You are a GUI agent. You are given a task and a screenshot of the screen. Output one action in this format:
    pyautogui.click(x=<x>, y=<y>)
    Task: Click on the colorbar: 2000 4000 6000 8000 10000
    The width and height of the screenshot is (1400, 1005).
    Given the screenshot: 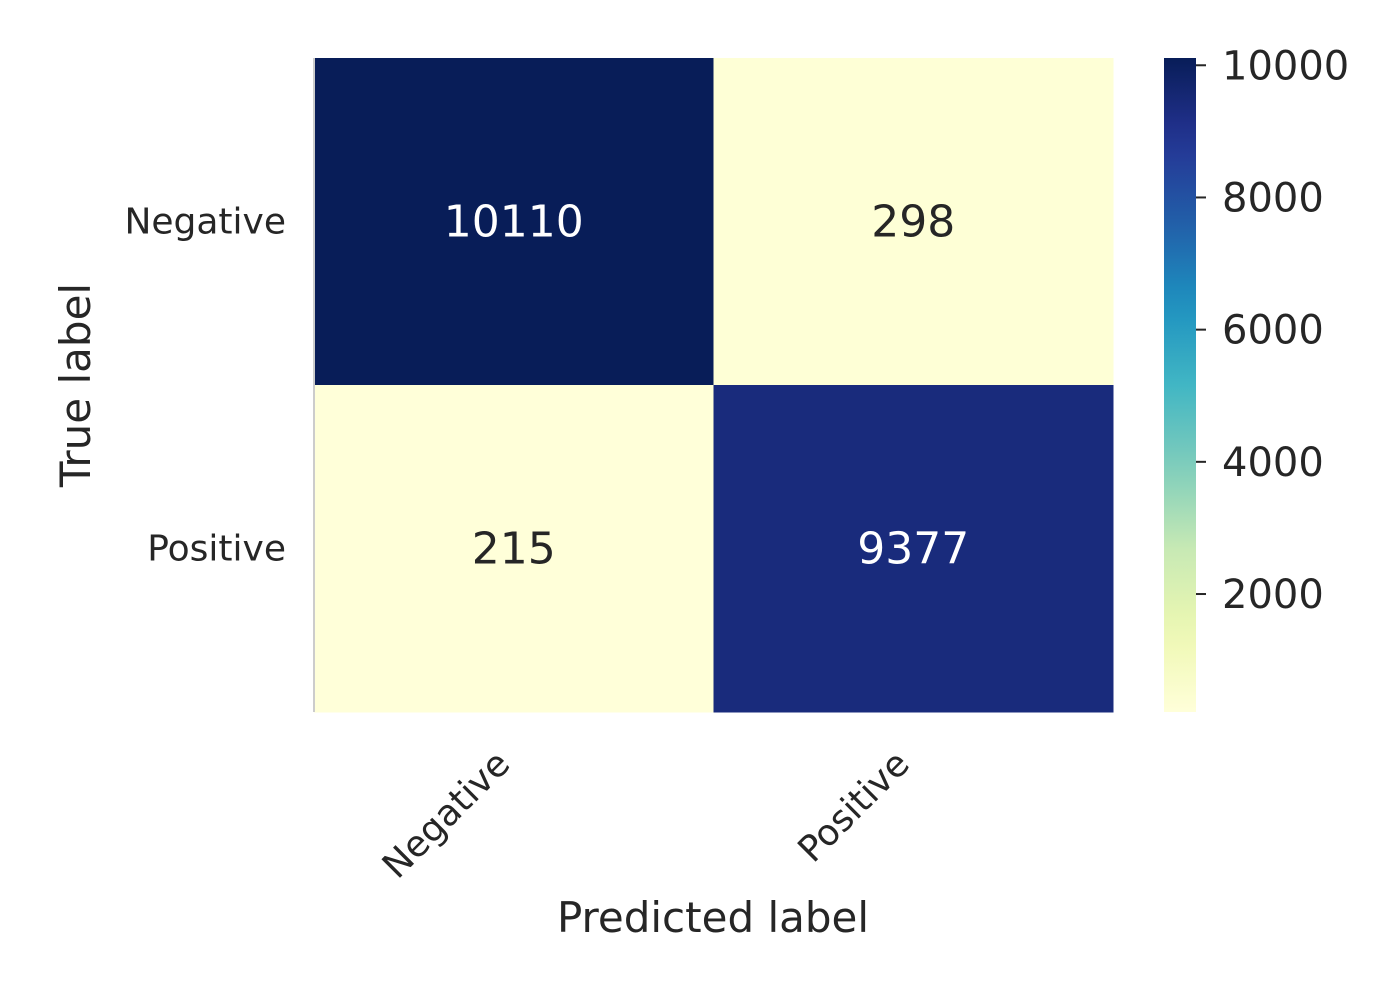 What is the action you would take?
    pyautogui.click(x=1256, y=377)
    